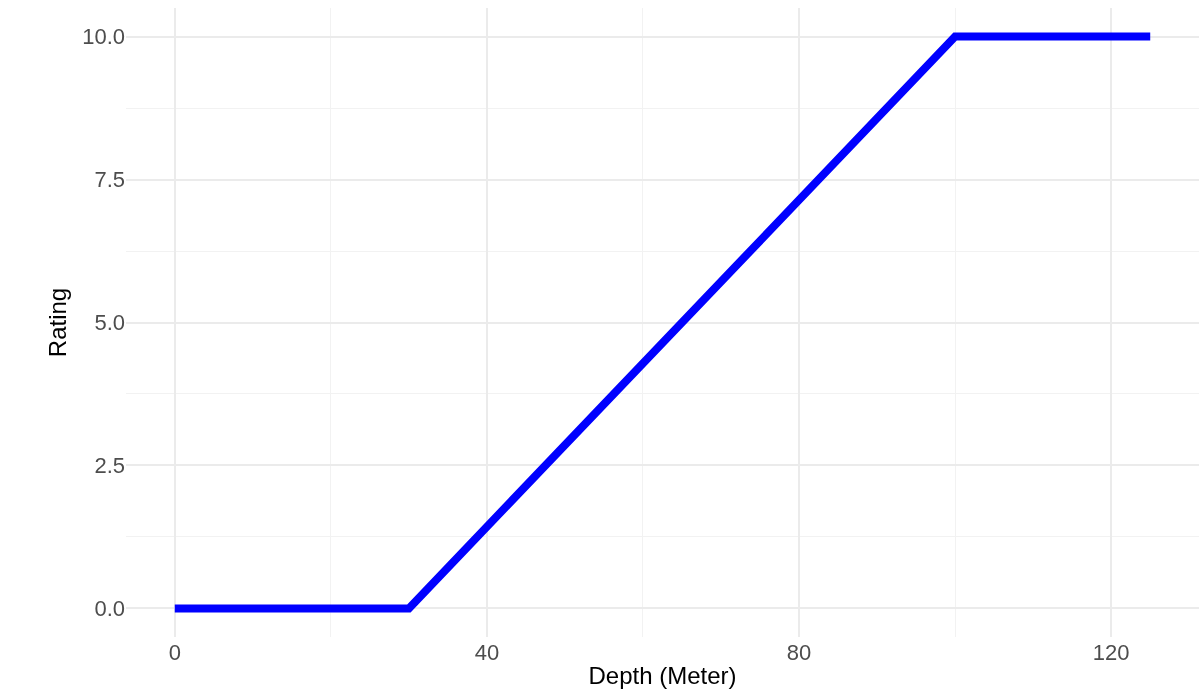  Describe the element at coordinates (662, 675) in the screenshot. I see `x-axis-title: Depth (Meter)` at that location.